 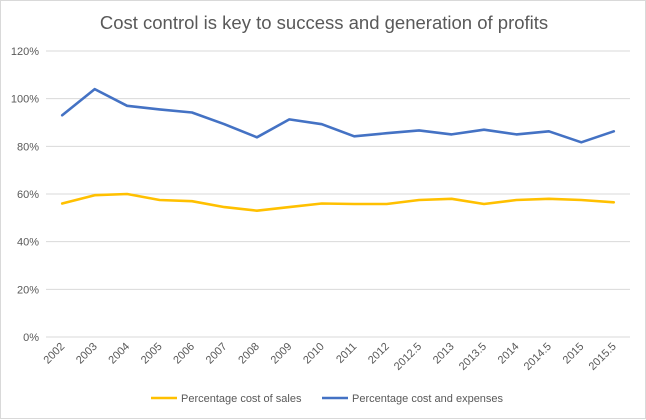 What do you see at coordinates (25, 52) in the screenshot?
I see `y-tick-label: 120%` at bounding box center [25, 52].